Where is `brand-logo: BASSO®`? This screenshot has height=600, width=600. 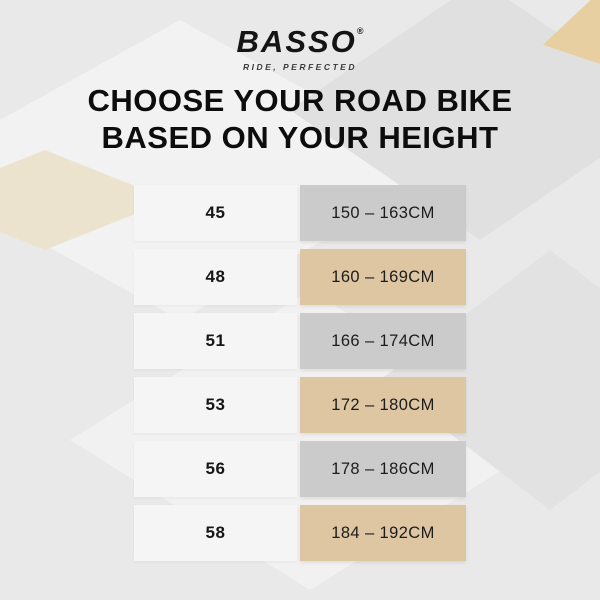
brand-logo: BASSO® is located at coordinates (300, 41).